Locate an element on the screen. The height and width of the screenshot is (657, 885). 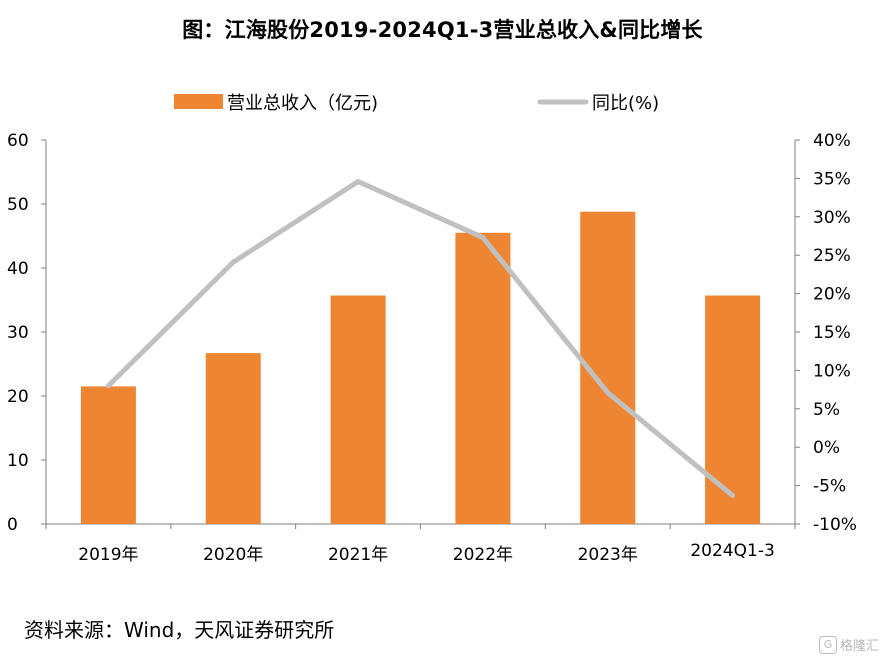
y-axis-right-tick-label: -5% is located at coordinates (829, 487).